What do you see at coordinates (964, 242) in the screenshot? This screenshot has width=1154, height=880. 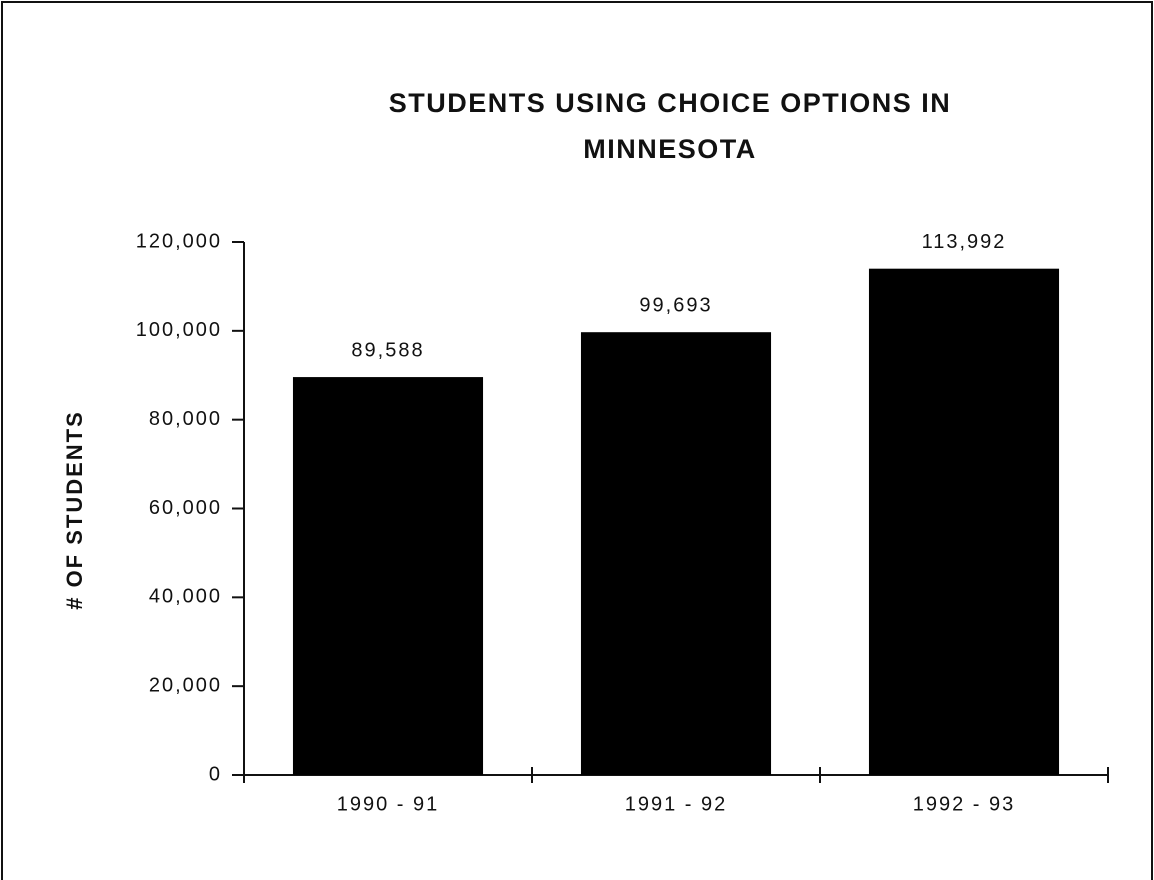 I see `value-label: 113,992` at bounding box center [964, 242].